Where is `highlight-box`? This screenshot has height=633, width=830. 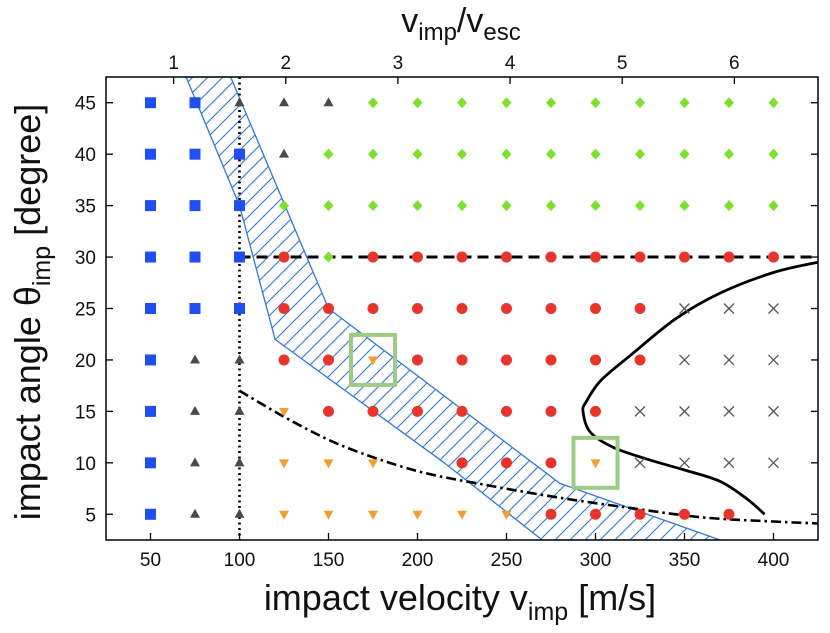 highlight-box is located at coordinates (595, 462).